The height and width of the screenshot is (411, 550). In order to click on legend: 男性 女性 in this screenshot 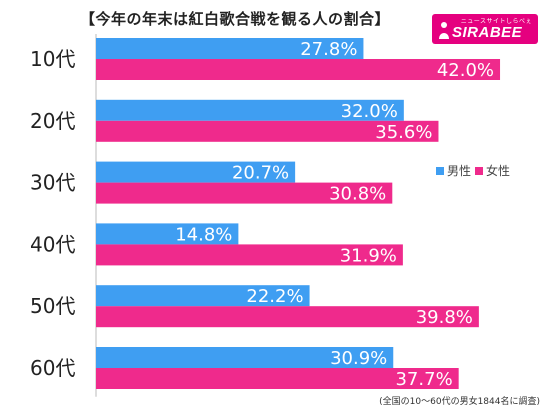, I will do `click(473, 170)`.